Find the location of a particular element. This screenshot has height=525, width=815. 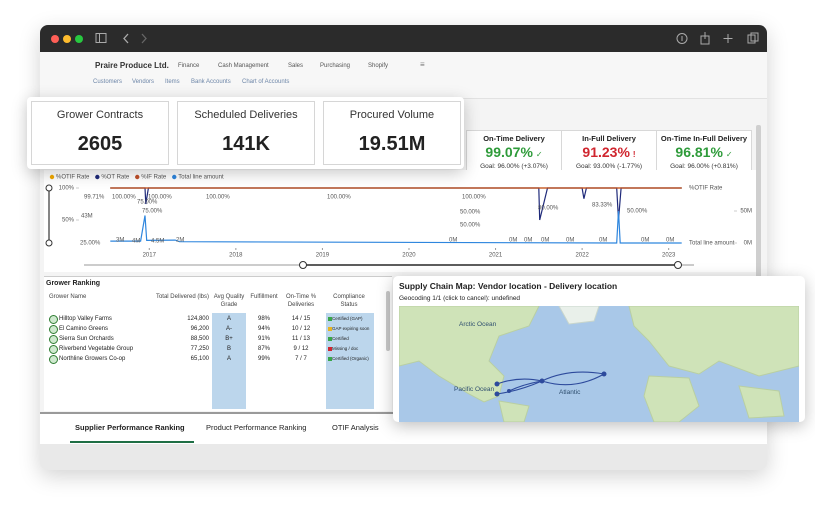

tab: Product Performance Ranking is located at coordinates (256, 427).